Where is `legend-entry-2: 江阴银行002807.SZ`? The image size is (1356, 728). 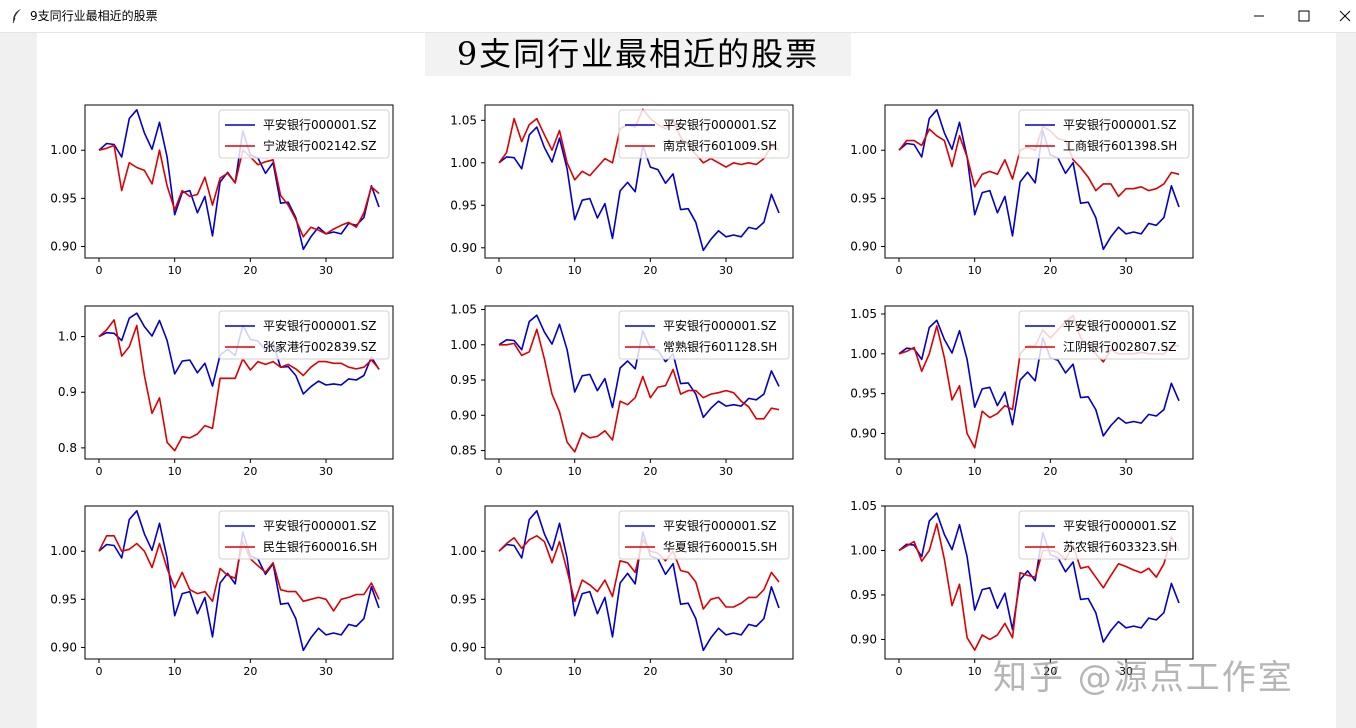 legend-entry-2: 江阴银行002807.SZ is located at coordinates (1119, 347).